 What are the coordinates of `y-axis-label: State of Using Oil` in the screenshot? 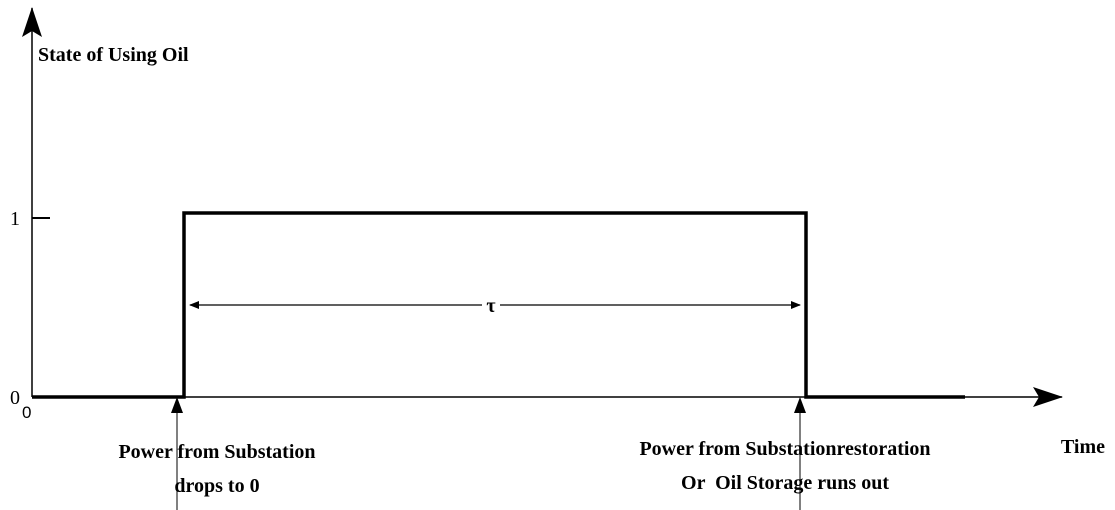 It's located at (113, 55).